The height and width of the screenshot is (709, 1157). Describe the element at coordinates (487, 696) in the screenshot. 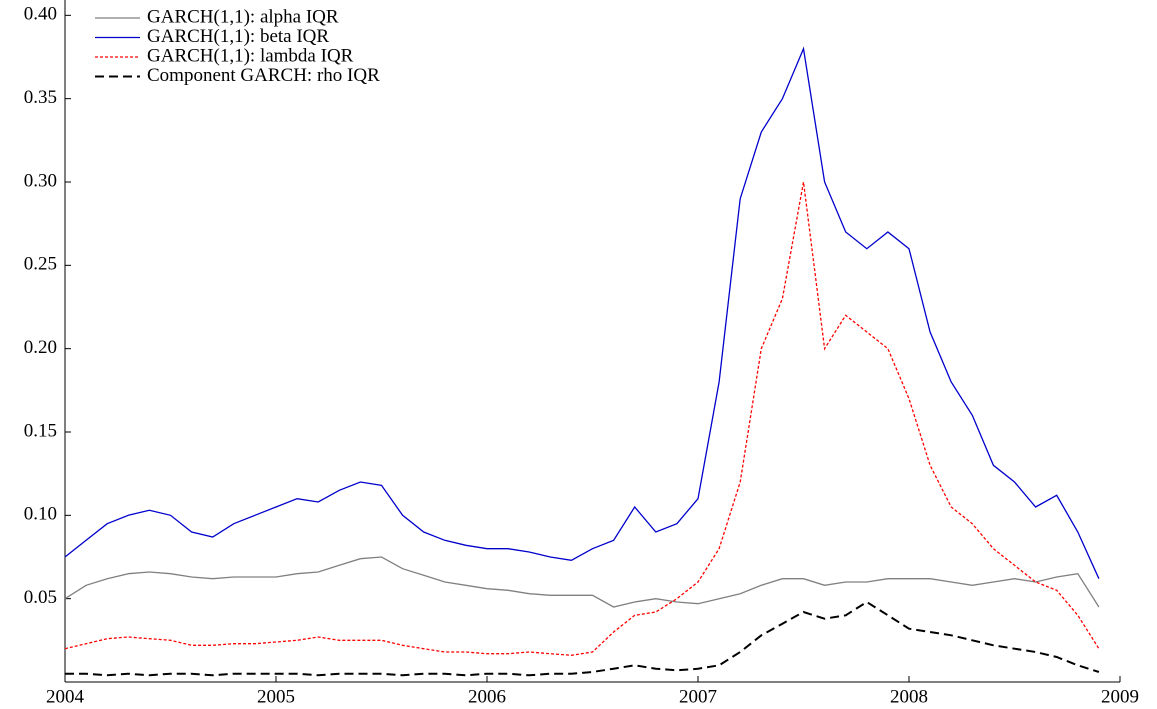

I see `x-tick-label: 2006` at that location.